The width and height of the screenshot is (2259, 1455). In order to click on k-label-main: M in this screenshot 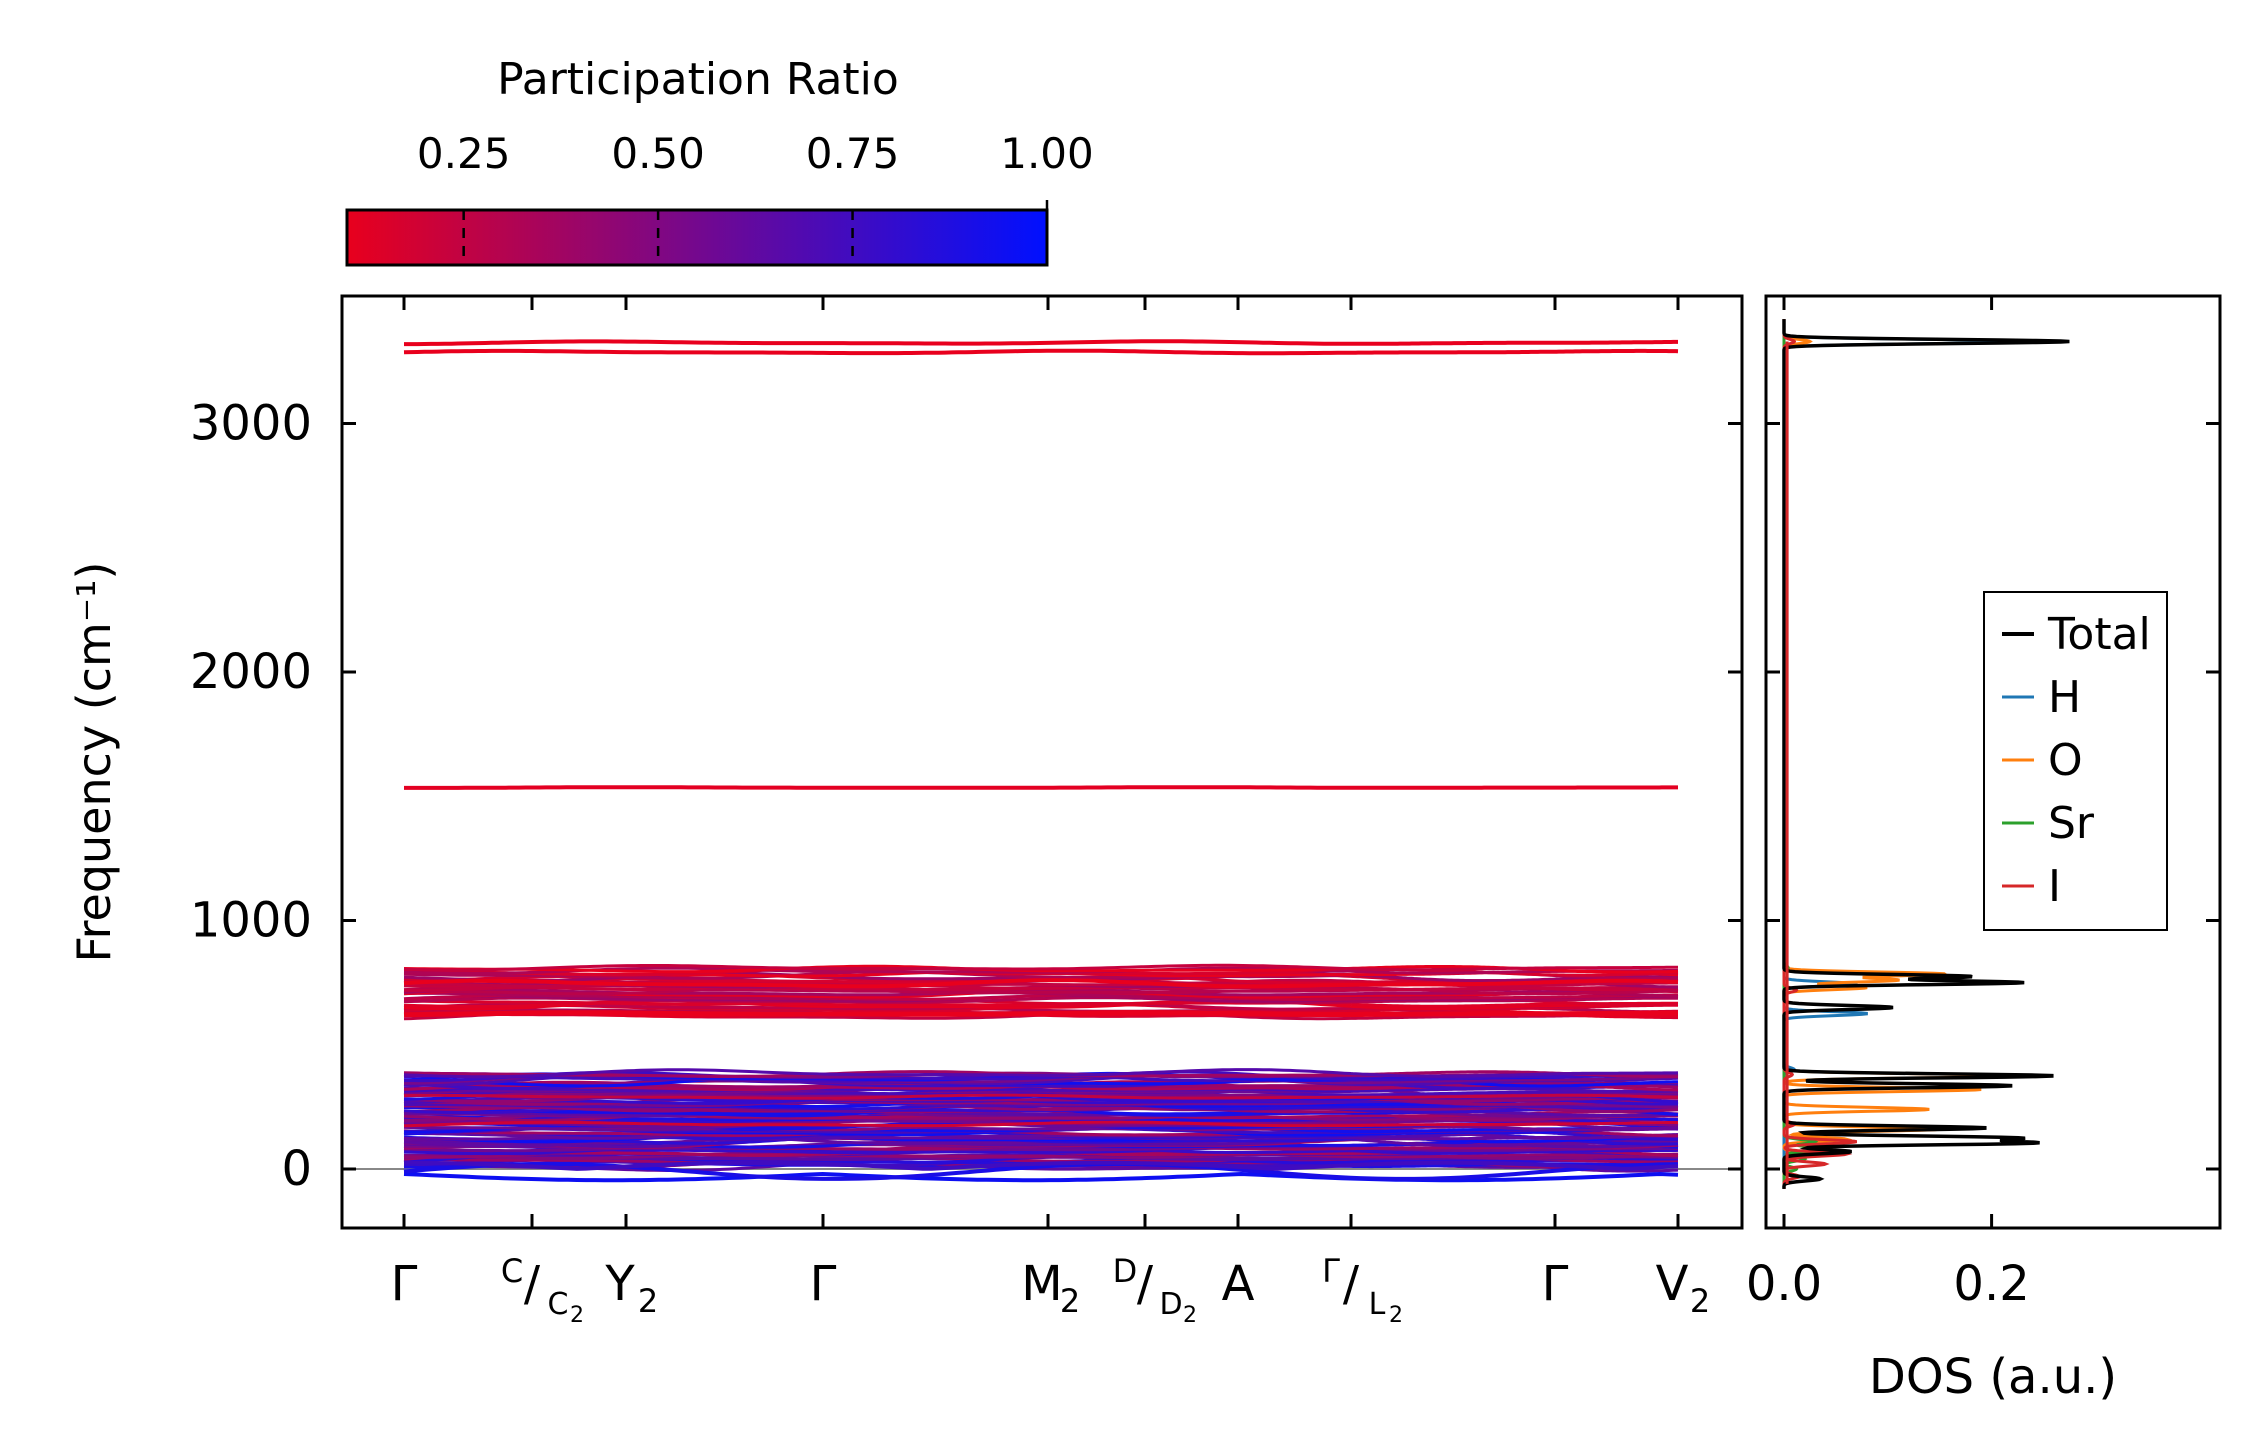, I will do `click(1041, 1284)`.